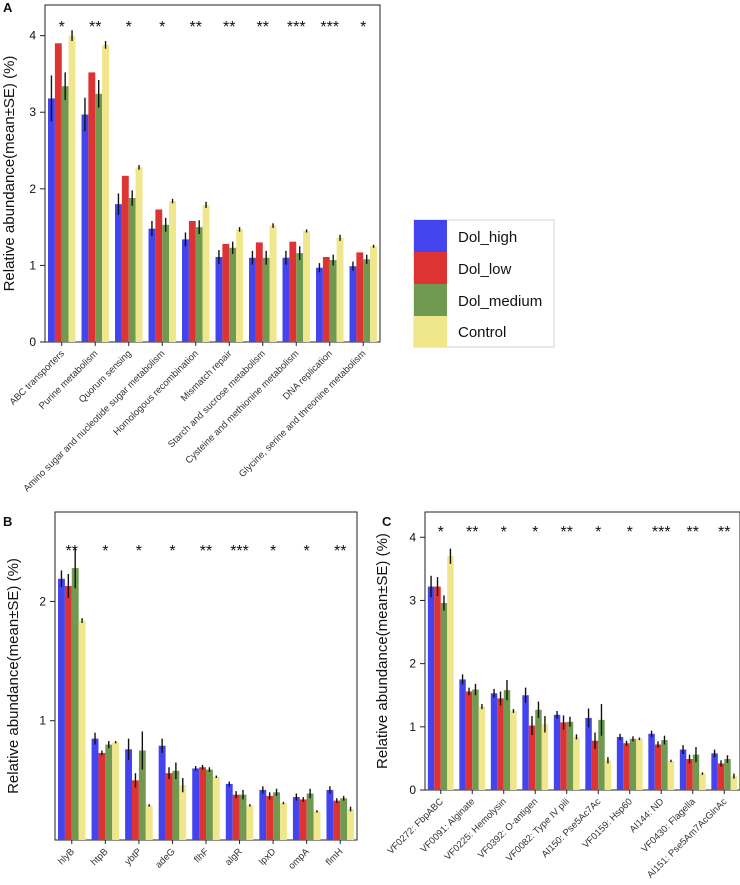 The image size is (740, 885). What do you see at coordinates (387, 521) in the screenshot?
I see `panel-label-c: C` at bounding box center [387, 521].